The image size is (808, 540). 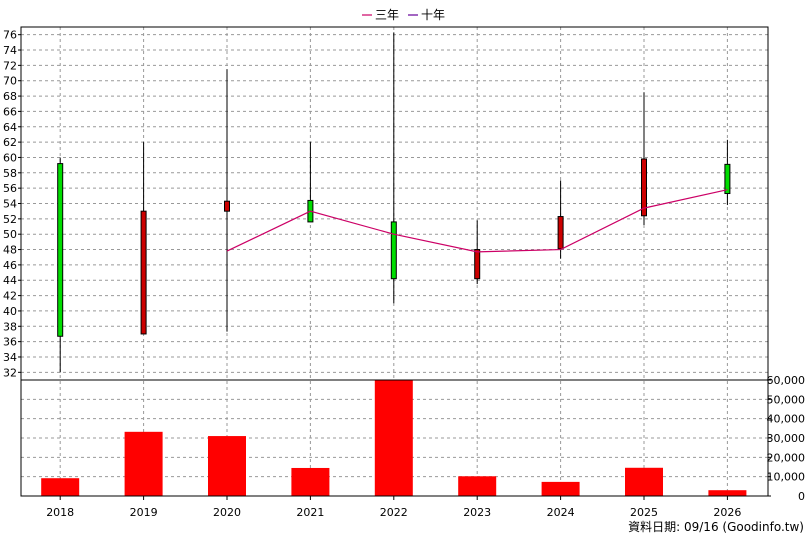 I want to click on price-tick-label: 70, so click(x=10, y=81).